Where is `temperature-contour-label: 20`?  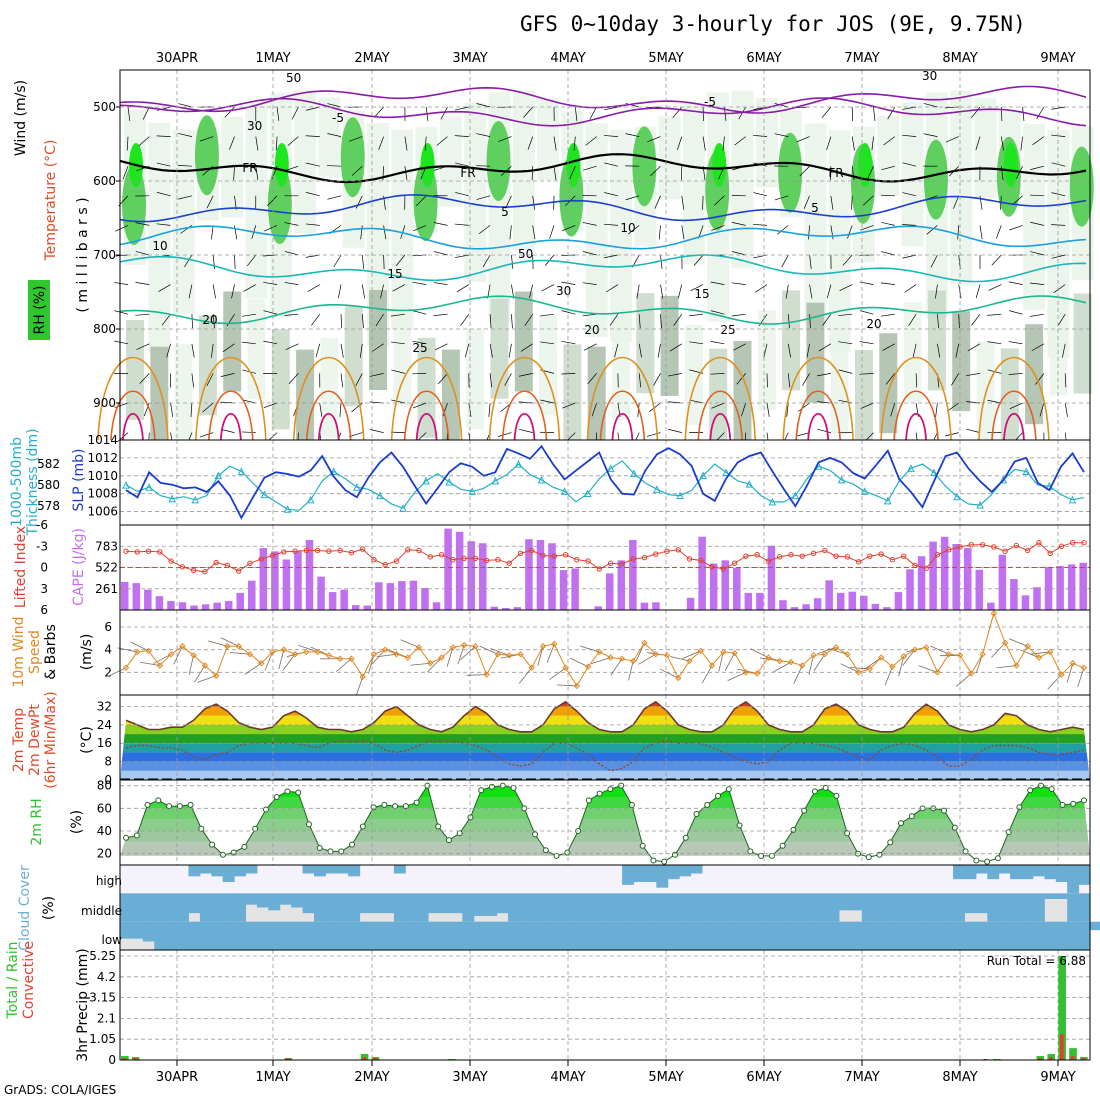 temperature-contour-label: 20 is located at coordinates (209, 320).